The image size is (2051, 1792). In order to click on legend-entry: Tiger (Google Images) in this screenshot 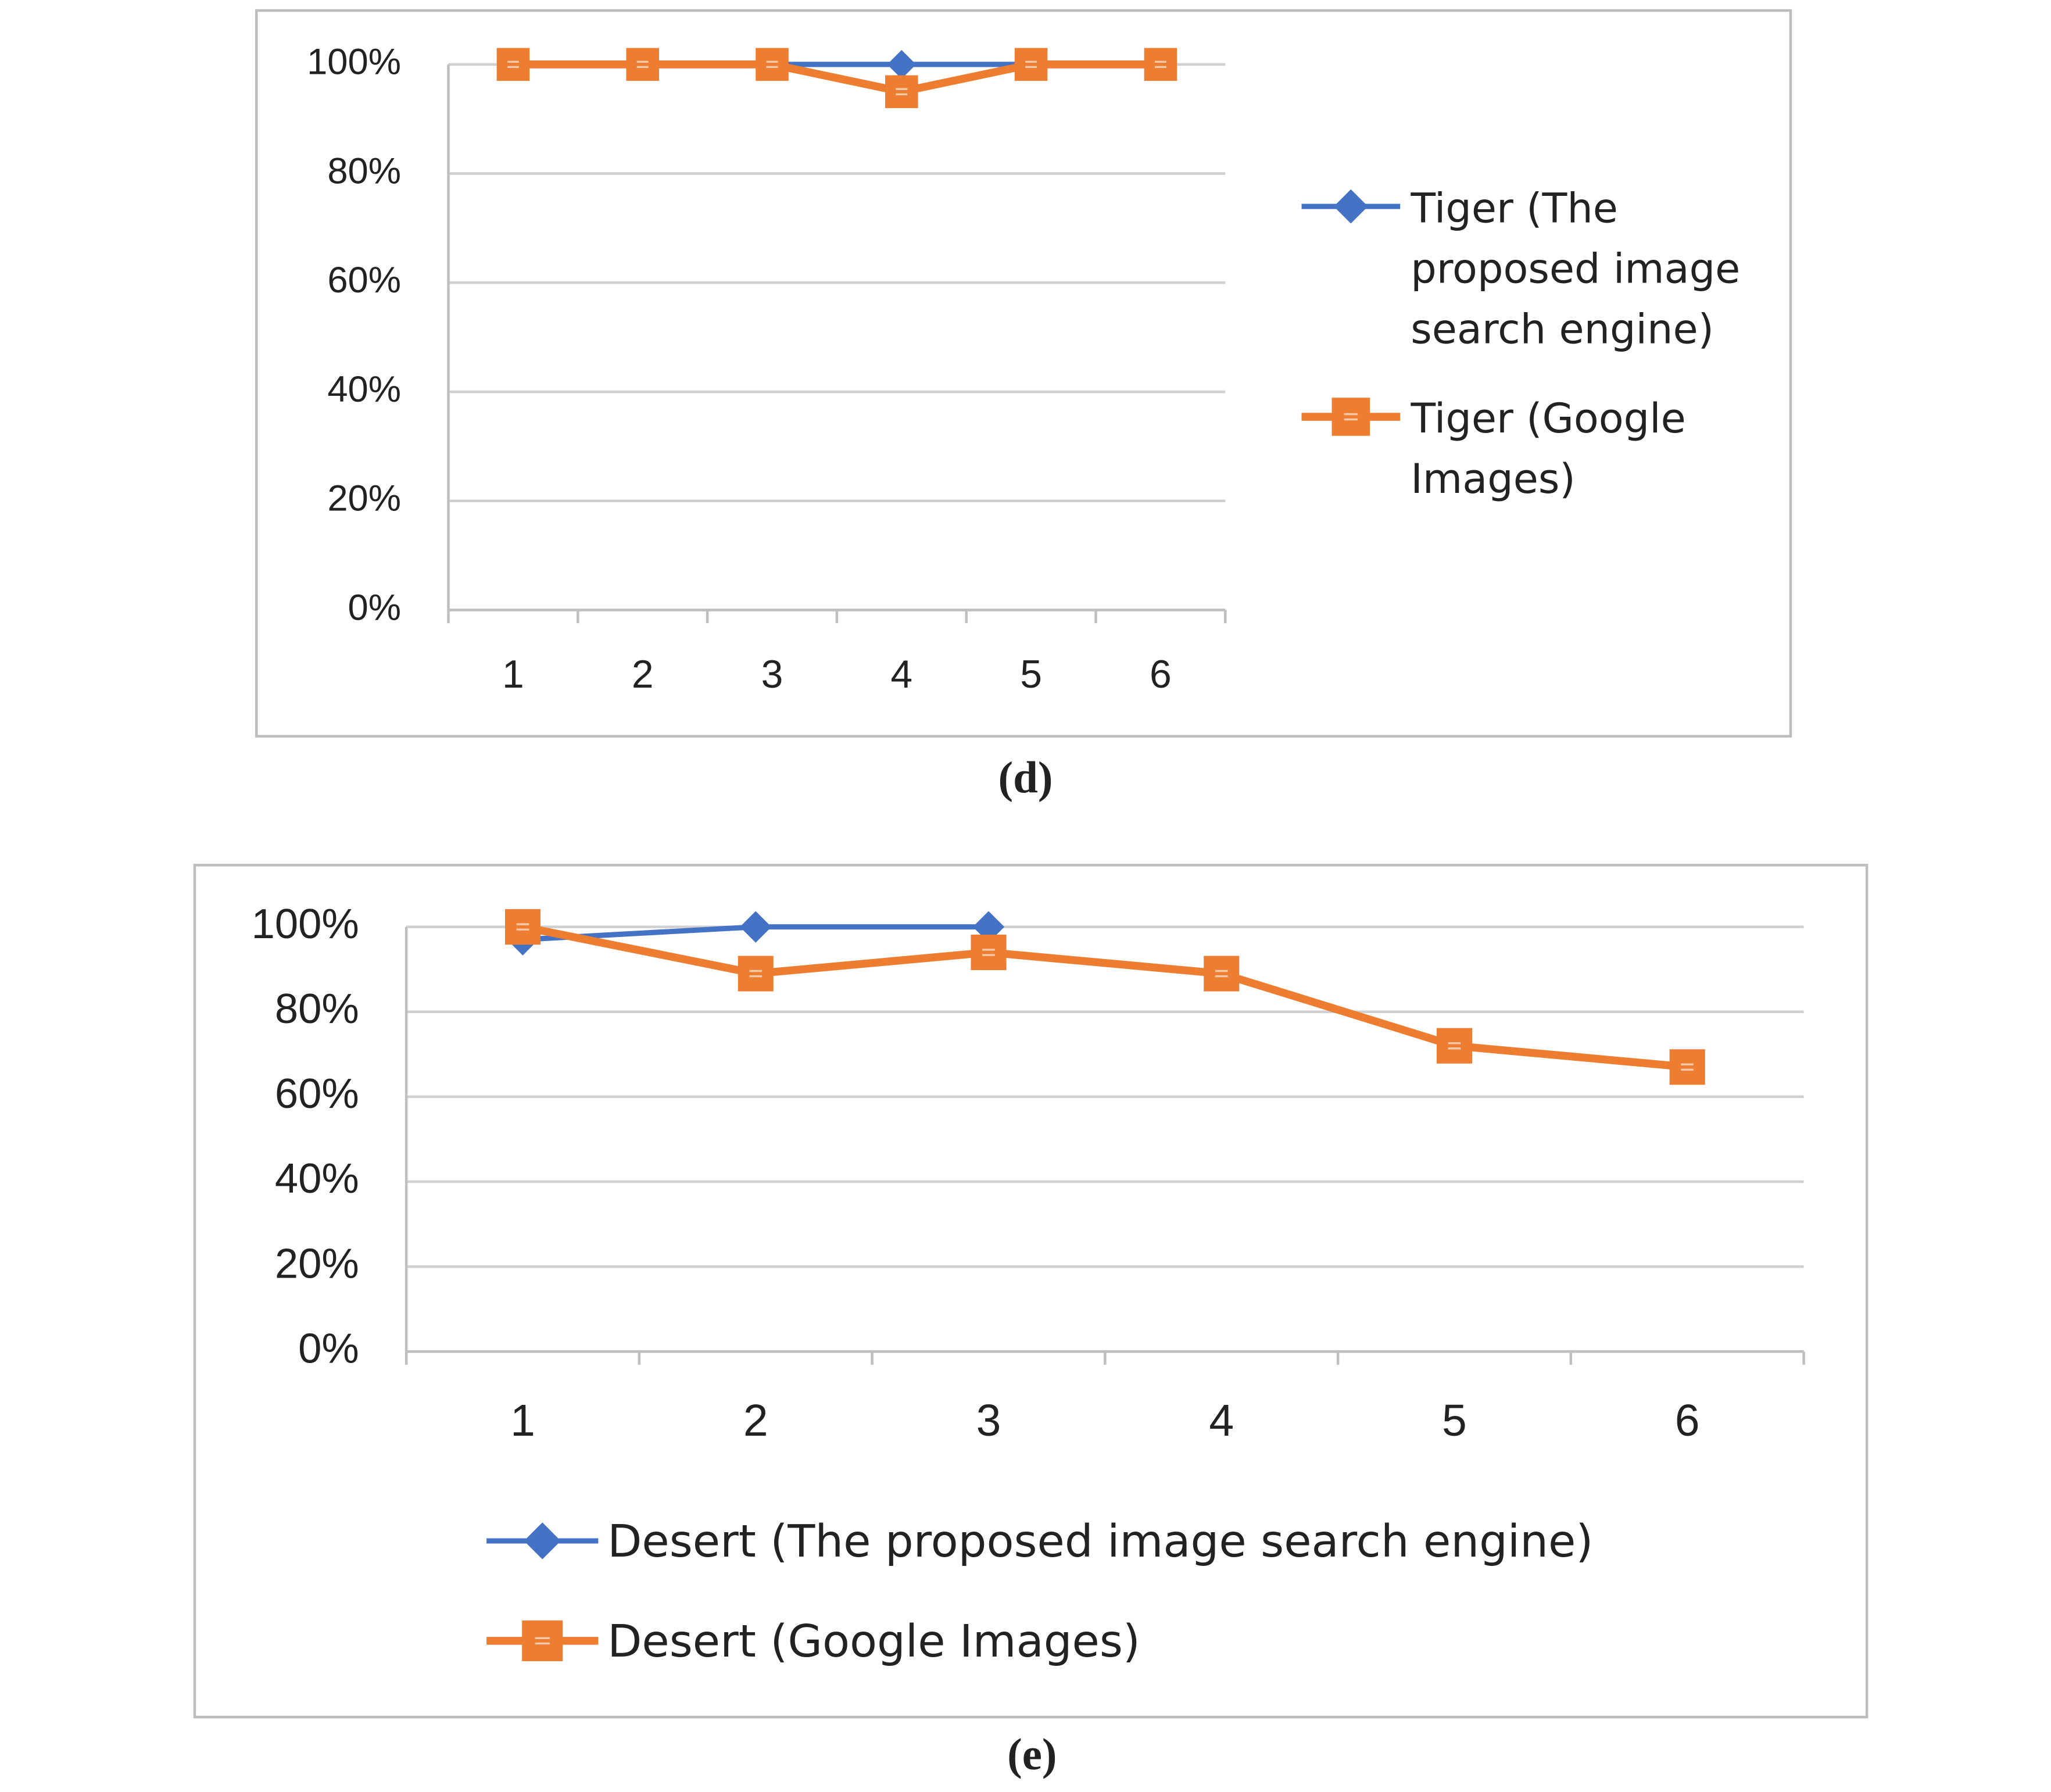, I will do `click(1548, 449)`.